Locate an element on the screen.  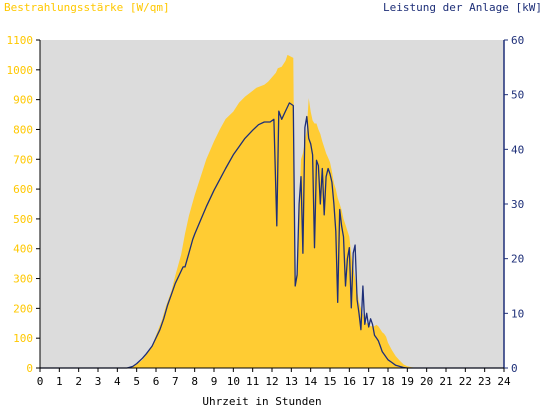
x-tick-label: 6 is located at coordinates (156, 381).